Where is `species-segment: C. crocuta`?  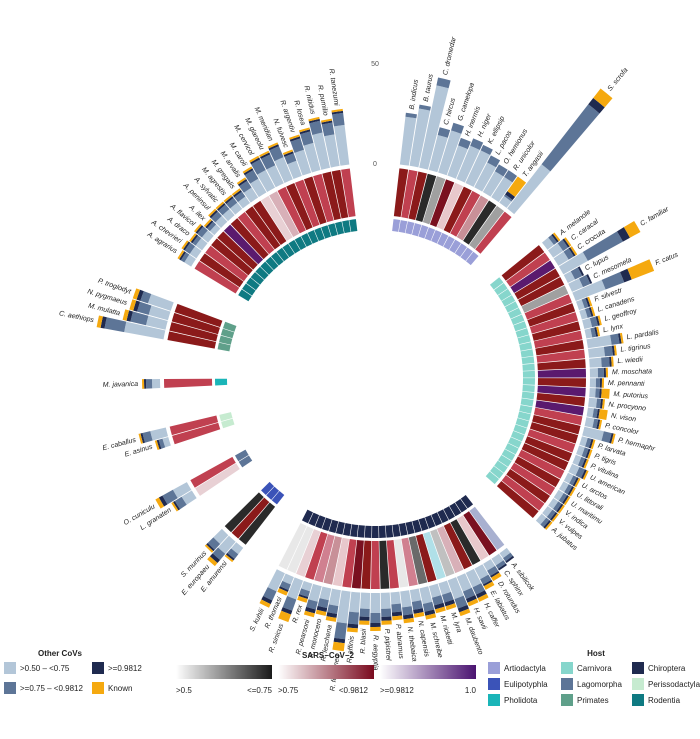 species-segment: C. crocuta is located at coordinates (552, 264).